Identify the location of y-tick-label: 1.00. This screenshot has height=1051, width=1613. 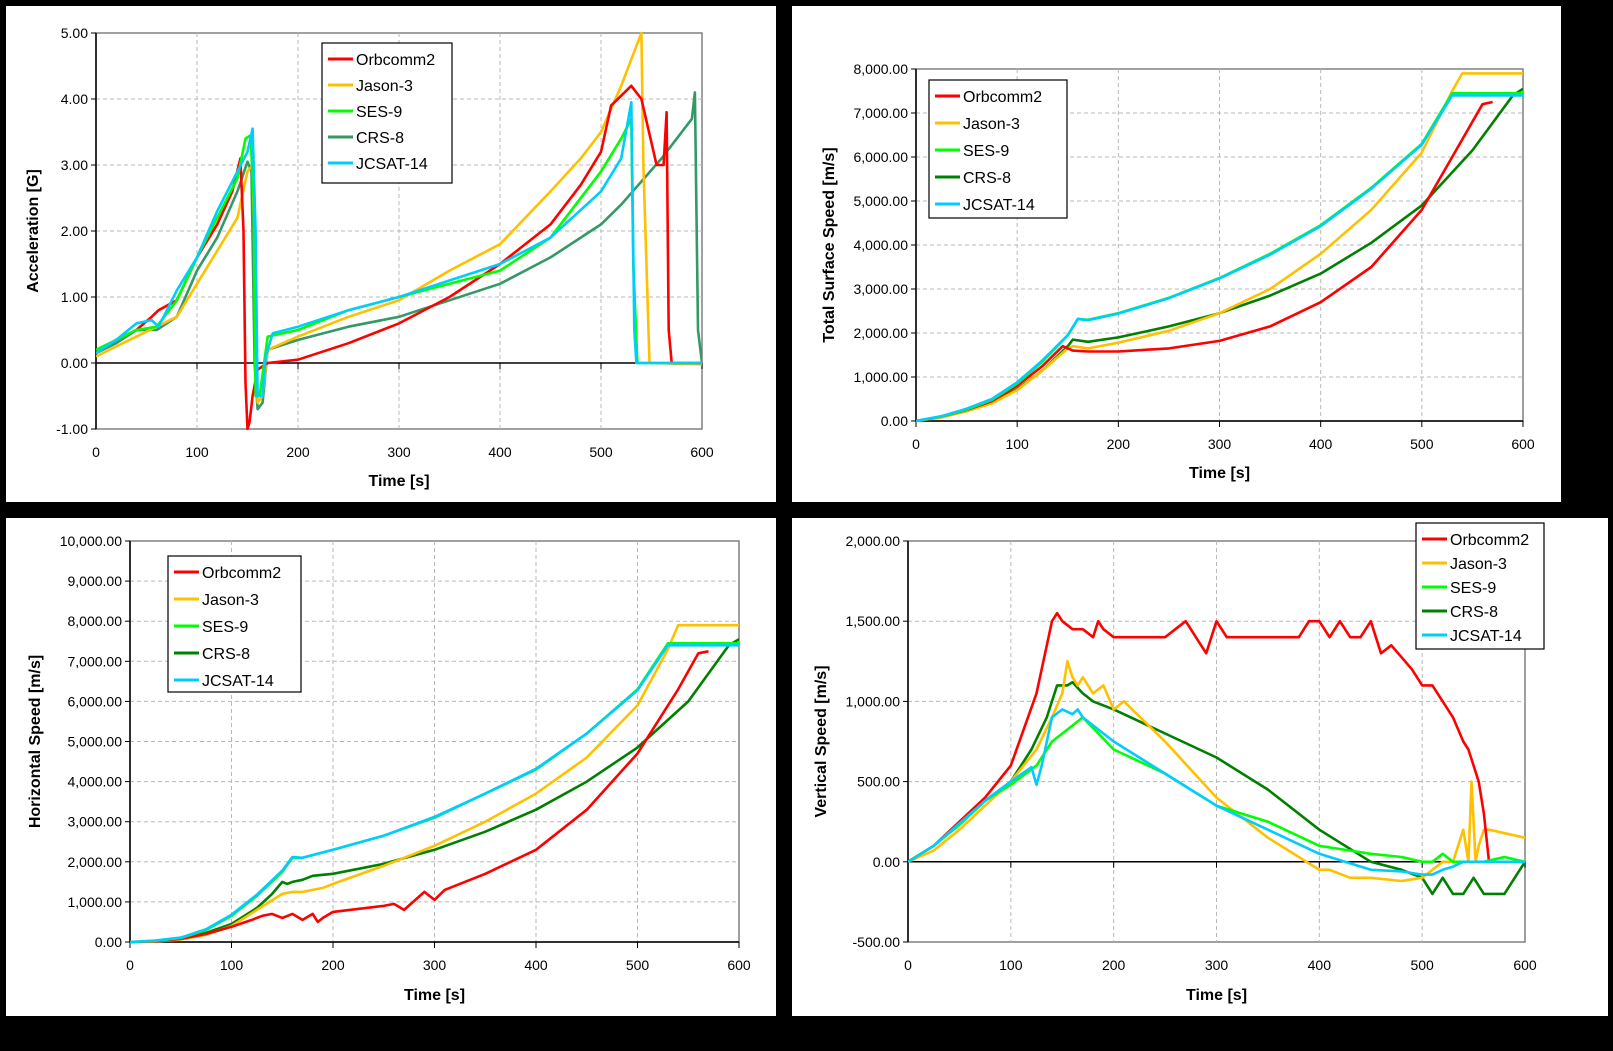
(74, 297).